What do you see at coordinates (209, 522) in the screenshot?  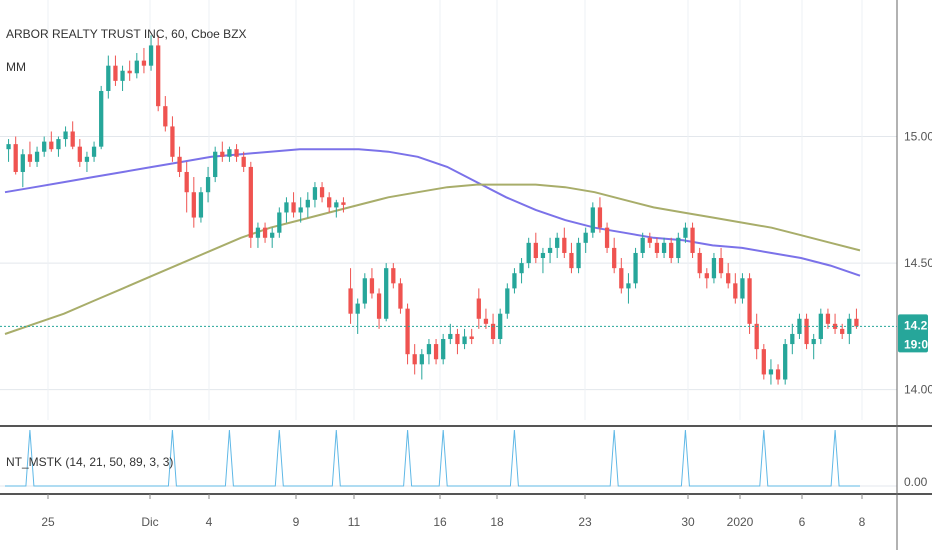 I see `time-tick-label: 4` at bounding box center [209, 522].